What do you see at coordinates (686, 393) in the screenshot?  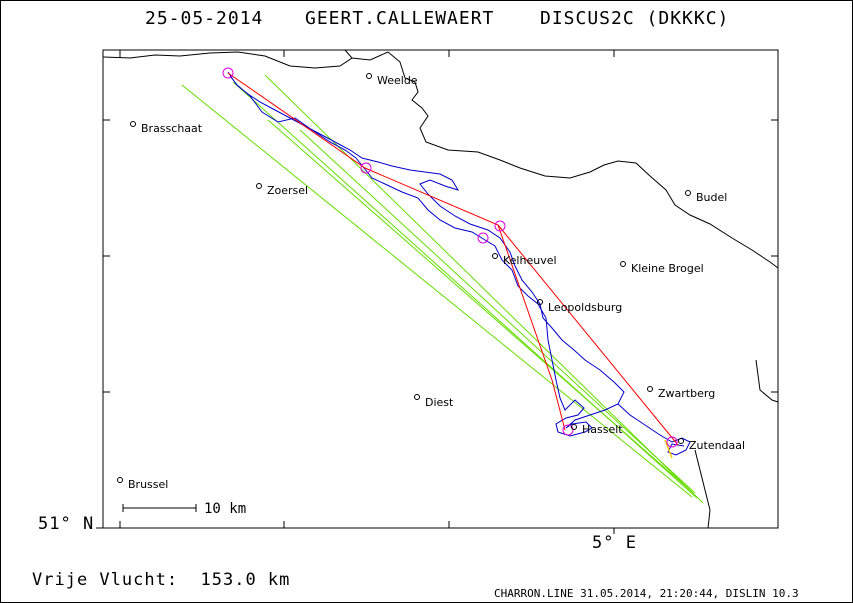 I see `place-zwartberg: Zwartberg` at bounding box center [686, 393].